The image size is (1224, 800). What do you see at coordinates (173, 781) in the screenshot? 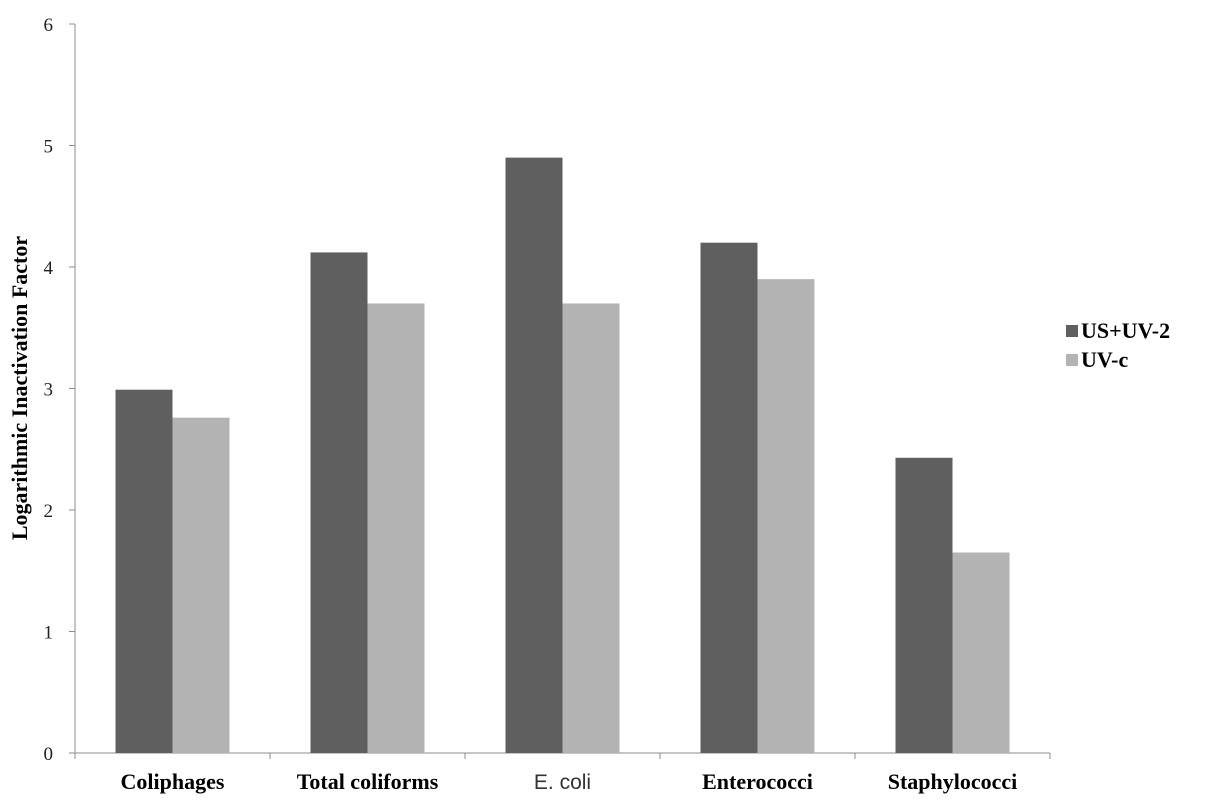
I see `x-category-label: Coliphages` at bounding box center [173, 781].